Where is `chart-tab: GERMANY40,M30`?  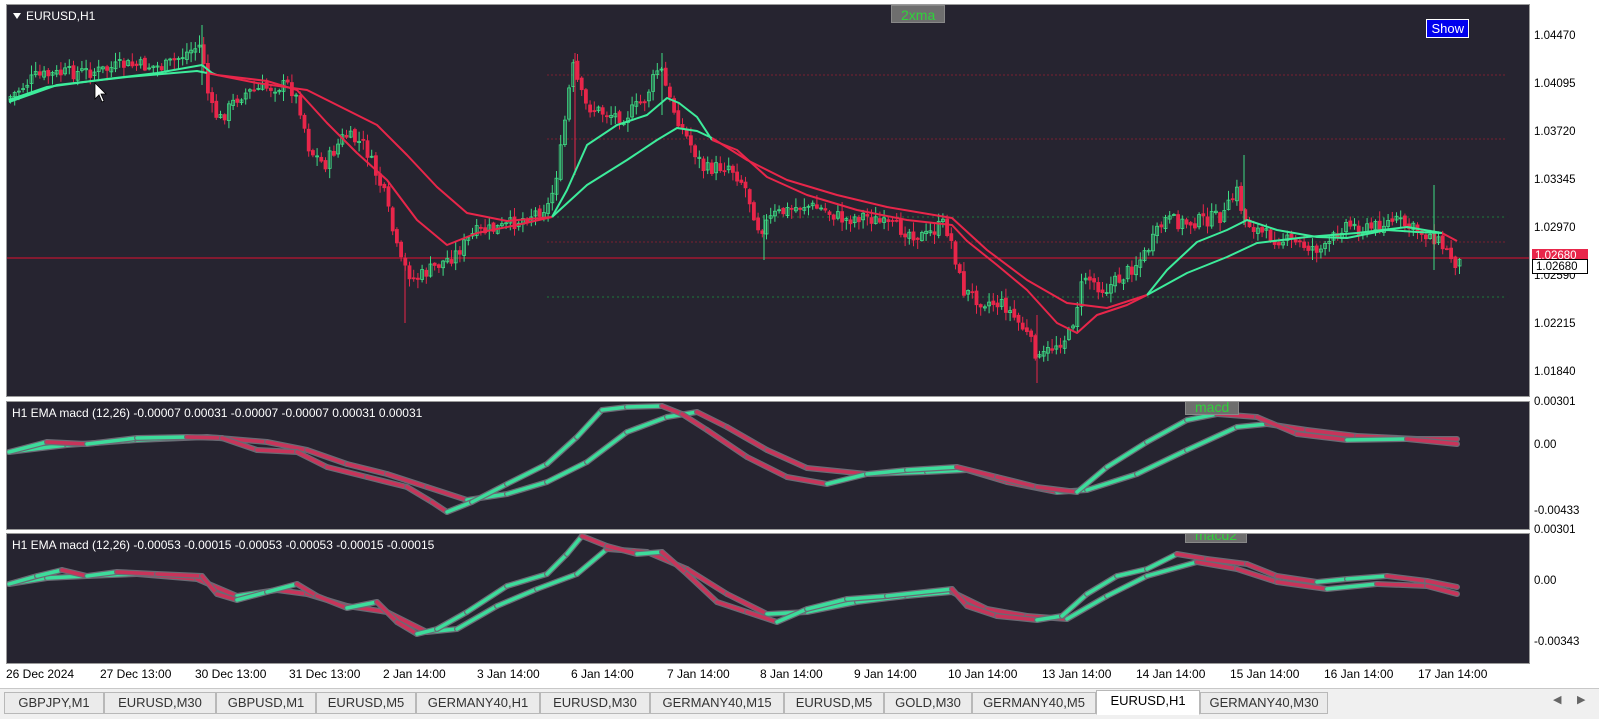
chart-tab: GERMANY40,M30 is located at coordinates (1264, 703).